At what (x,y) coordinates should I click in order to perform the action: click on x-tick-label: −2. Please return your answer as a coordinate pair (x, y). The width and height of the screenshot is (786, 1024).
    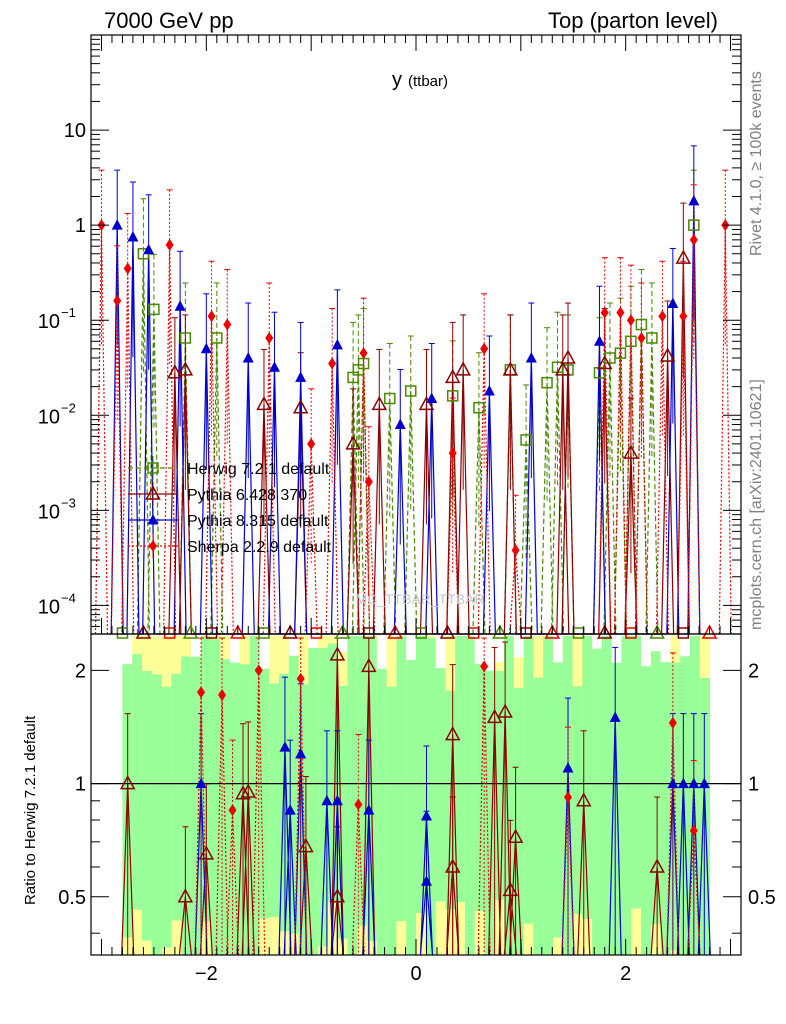
    Looking at the image, I should click on (206, 974).